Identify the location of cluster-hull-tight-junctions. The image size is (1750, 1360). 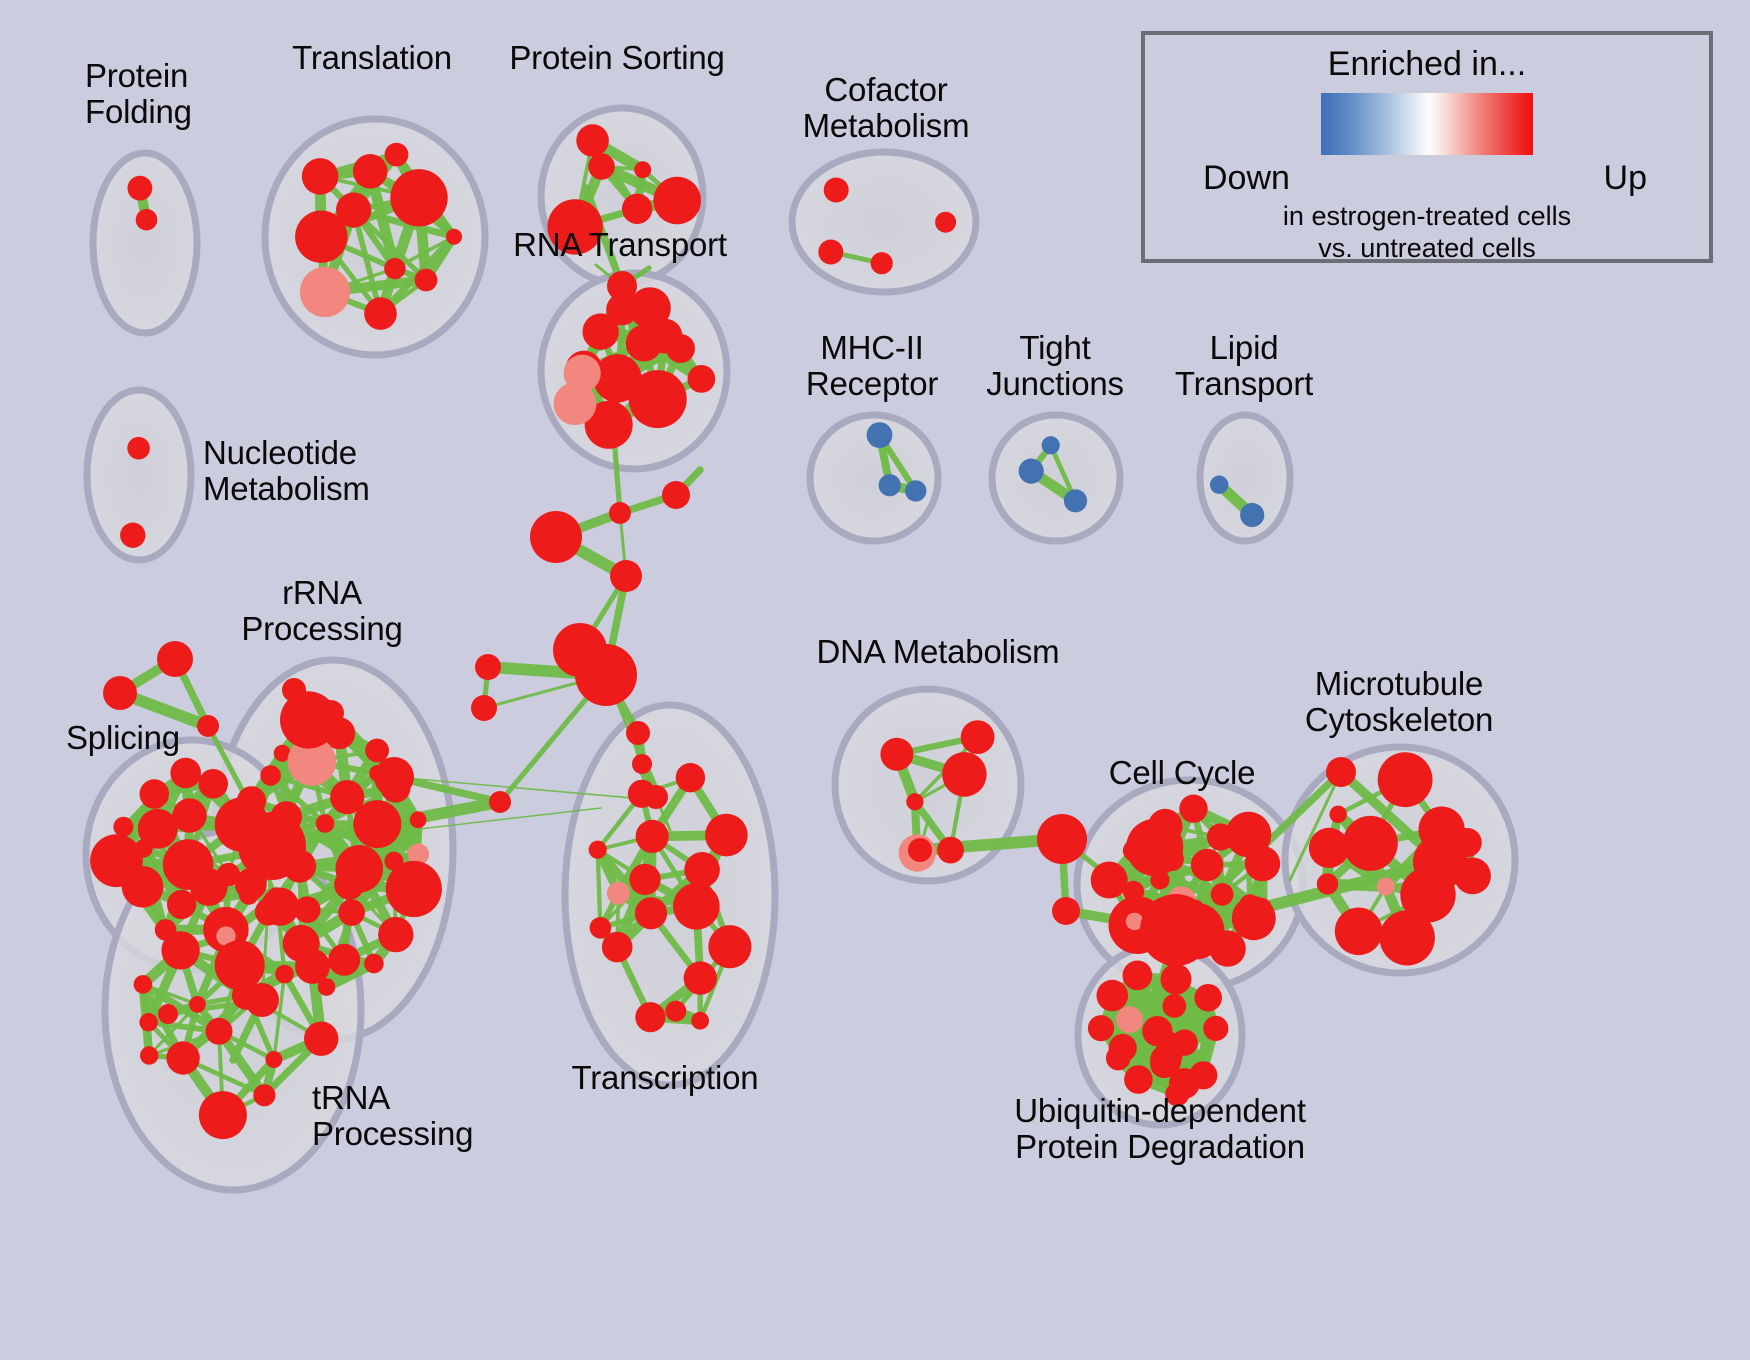
(1056, 478).